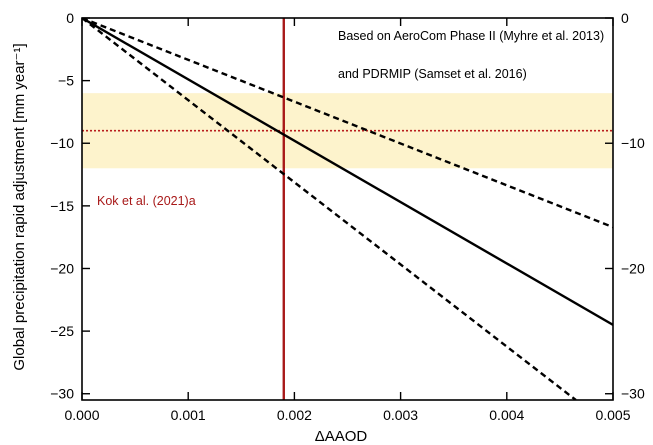 The height and width of the screenshot is (445, 653). What do you see at coordinates (294, 415) in the screenshot?
I see `x-tick-label: 0.002` at bounding box center [294, 415].